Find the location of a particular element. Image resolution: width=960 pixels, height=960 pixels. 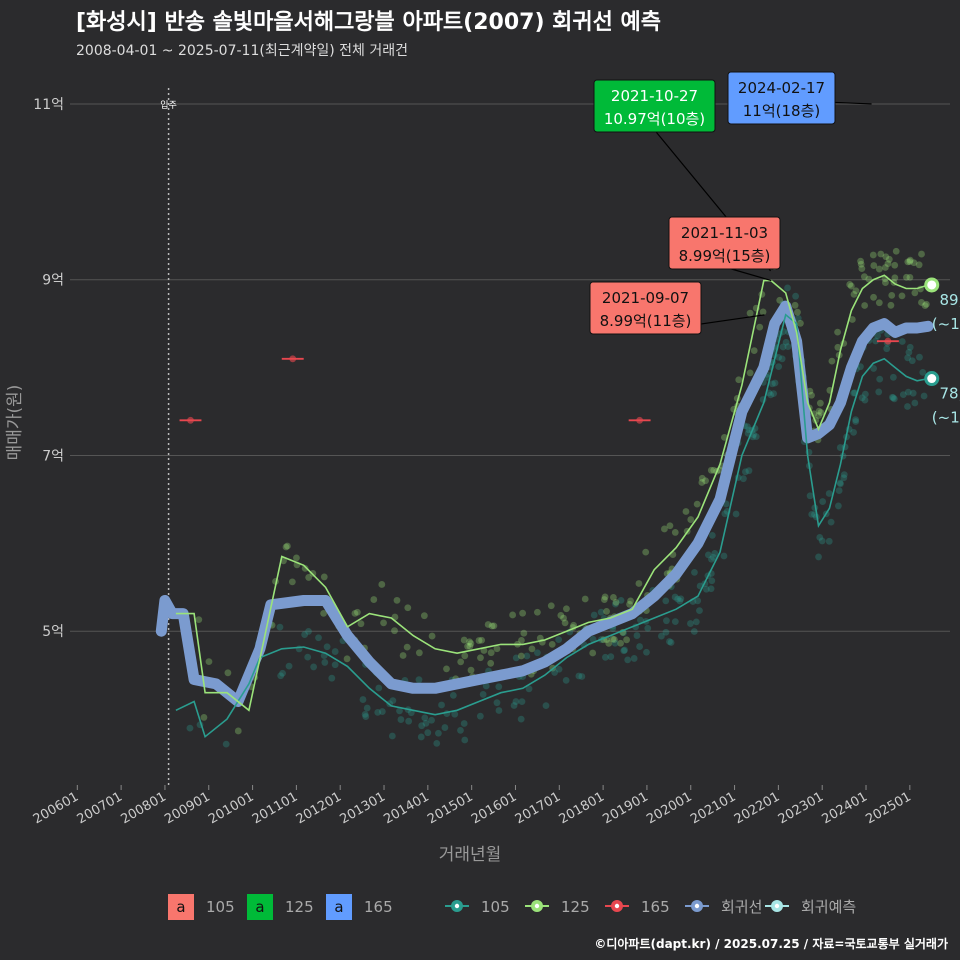

legend-line-label-2: 165 is located at coordinates (655, 907).